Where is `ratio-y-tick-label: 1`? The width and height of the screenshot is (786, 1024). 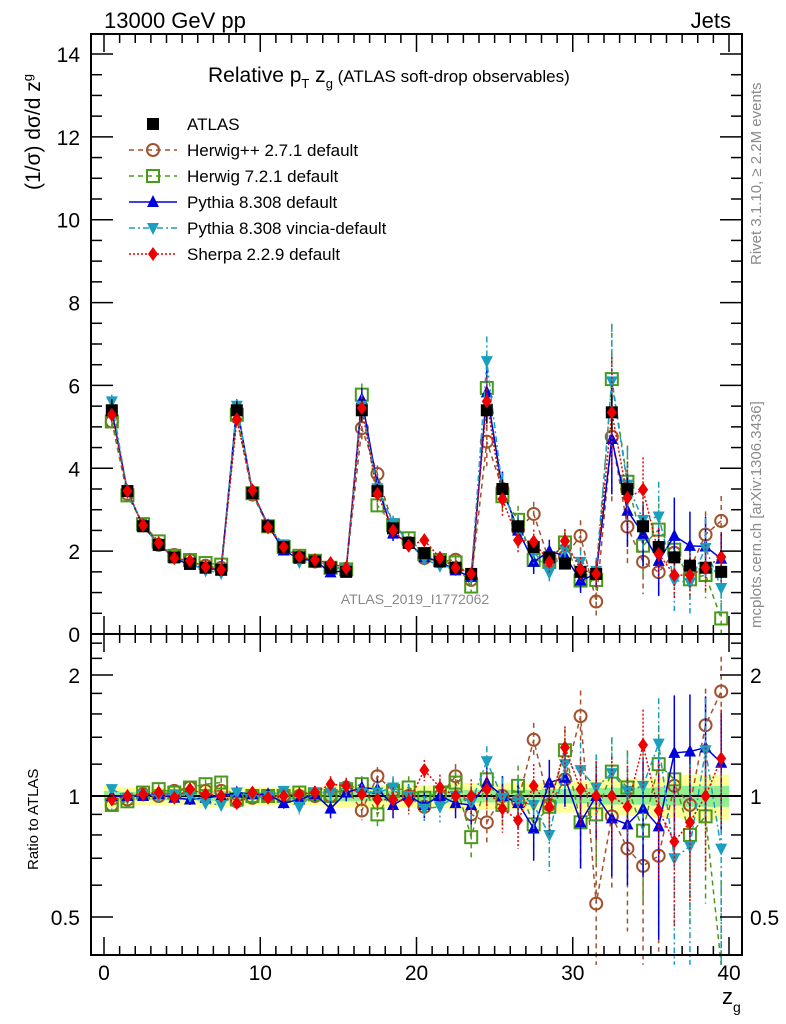 ratio-y-tick-label: 1 is located at coordinates (74, 797).